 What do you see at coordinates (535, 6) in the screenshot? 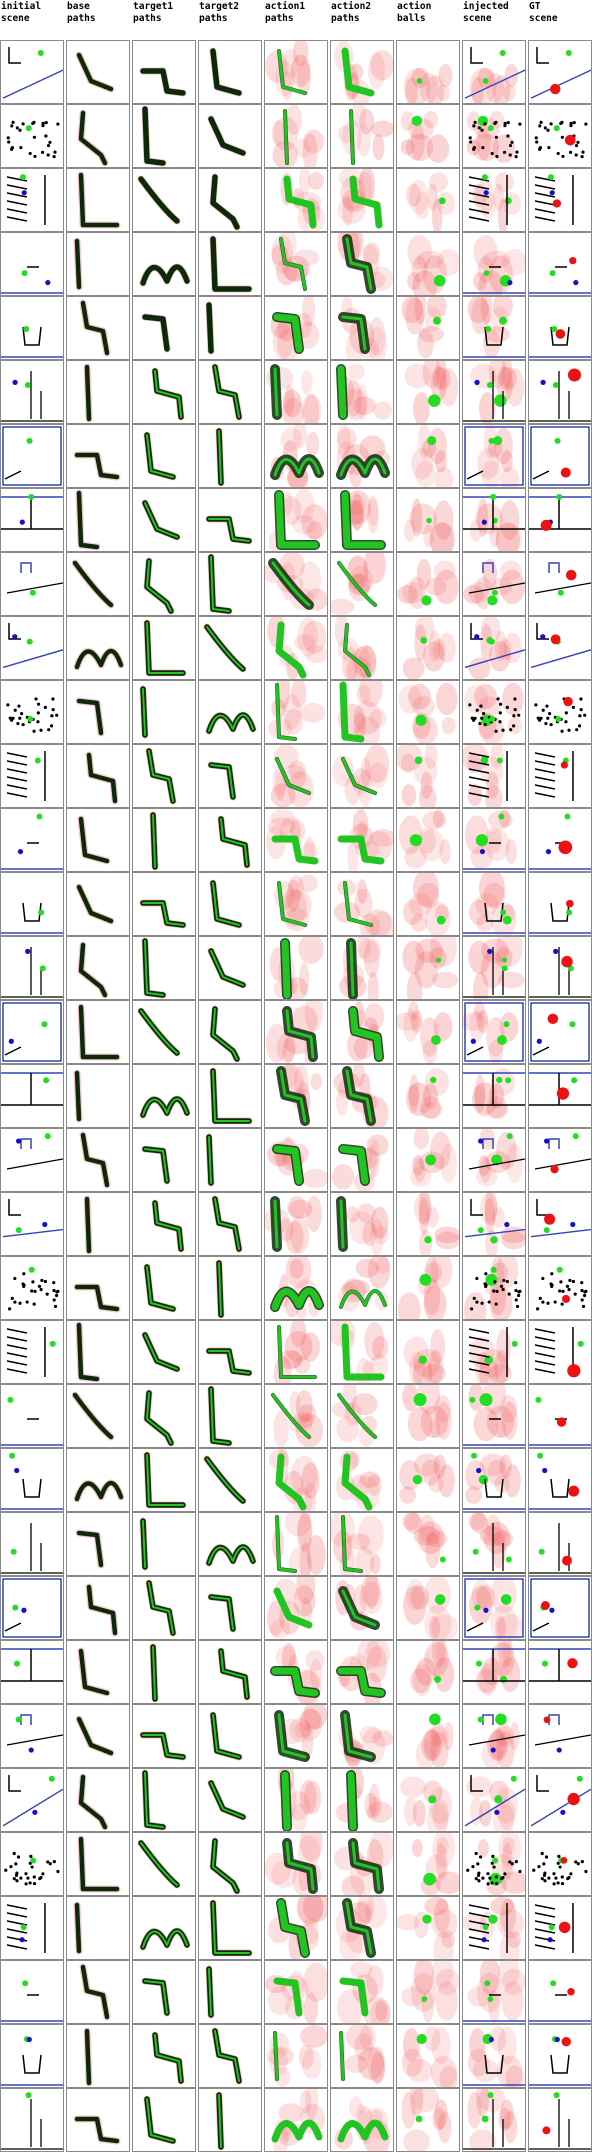
I see `column-header-line1: GT` at bounding box center [535, 6].